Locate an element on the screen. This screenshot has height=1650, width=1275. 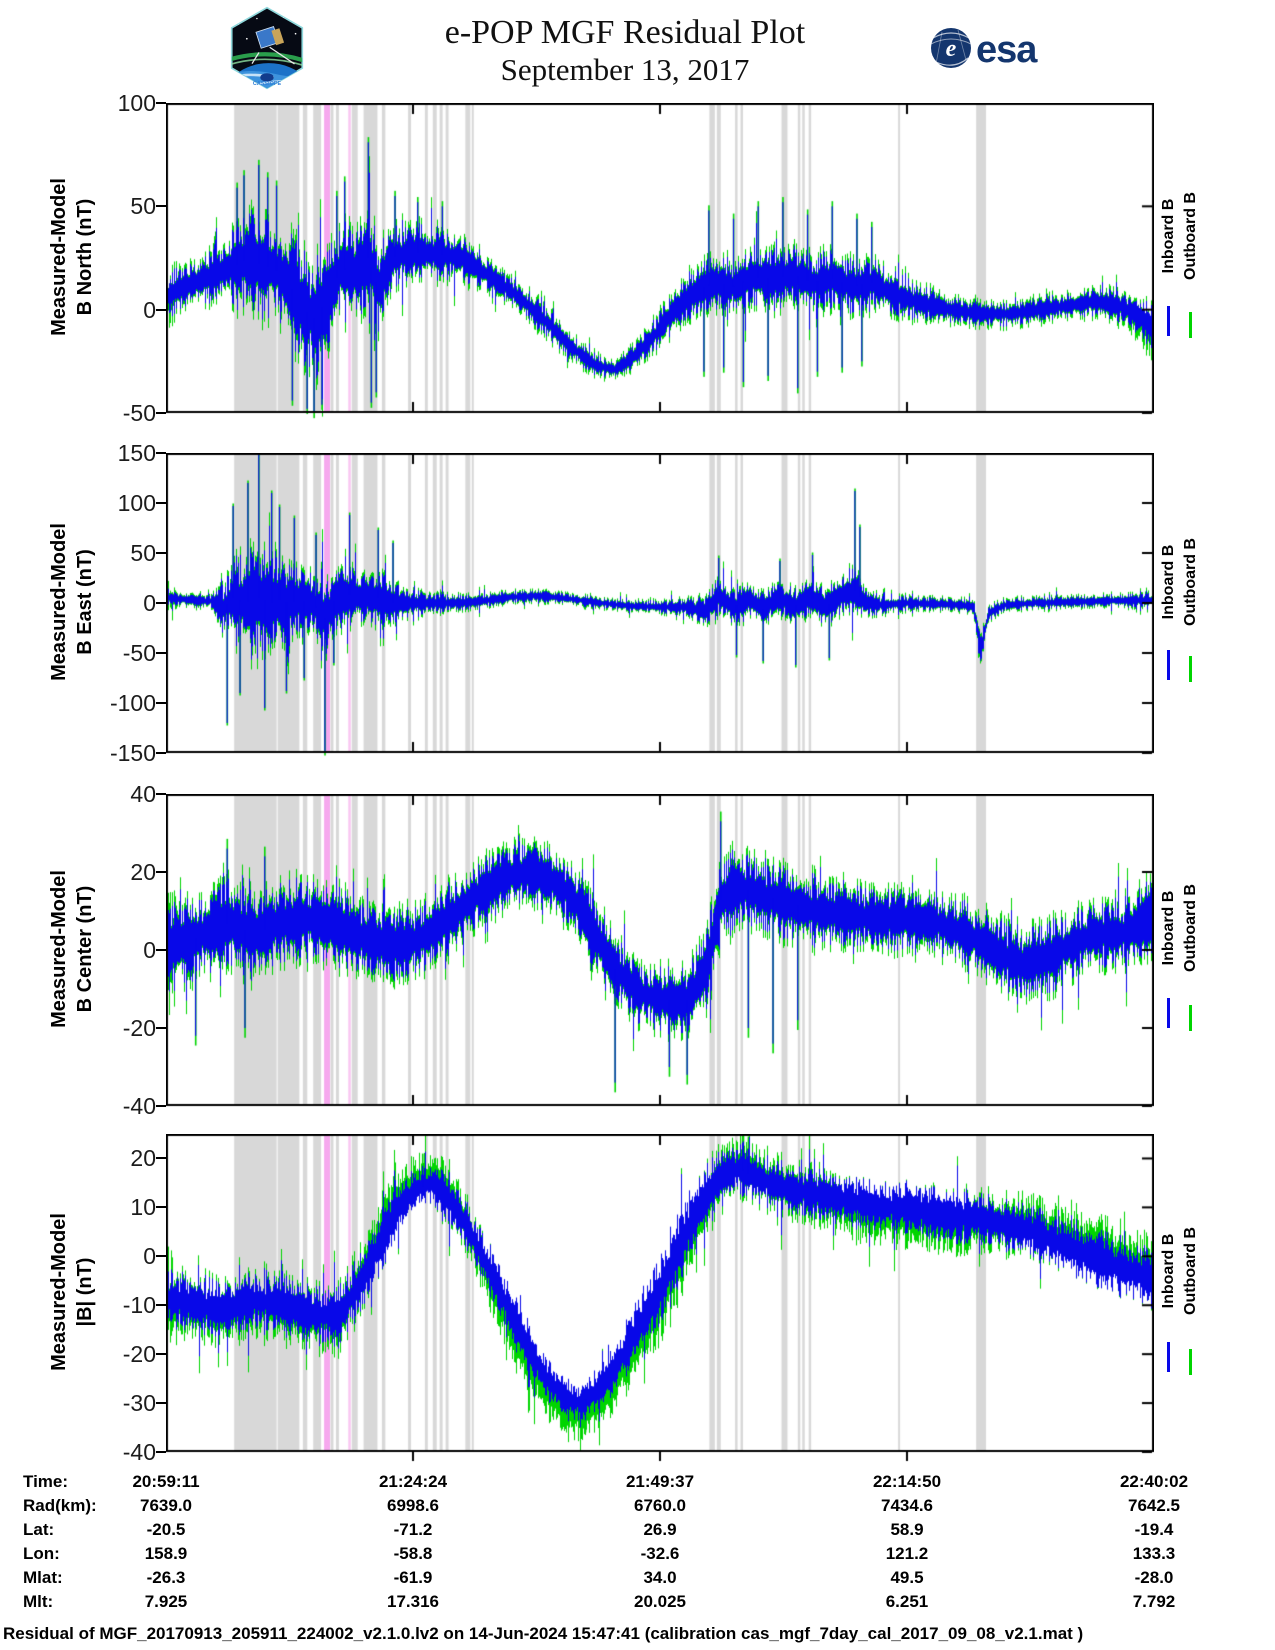
esa-globe-icon: e is located at coordinates (951, 48).